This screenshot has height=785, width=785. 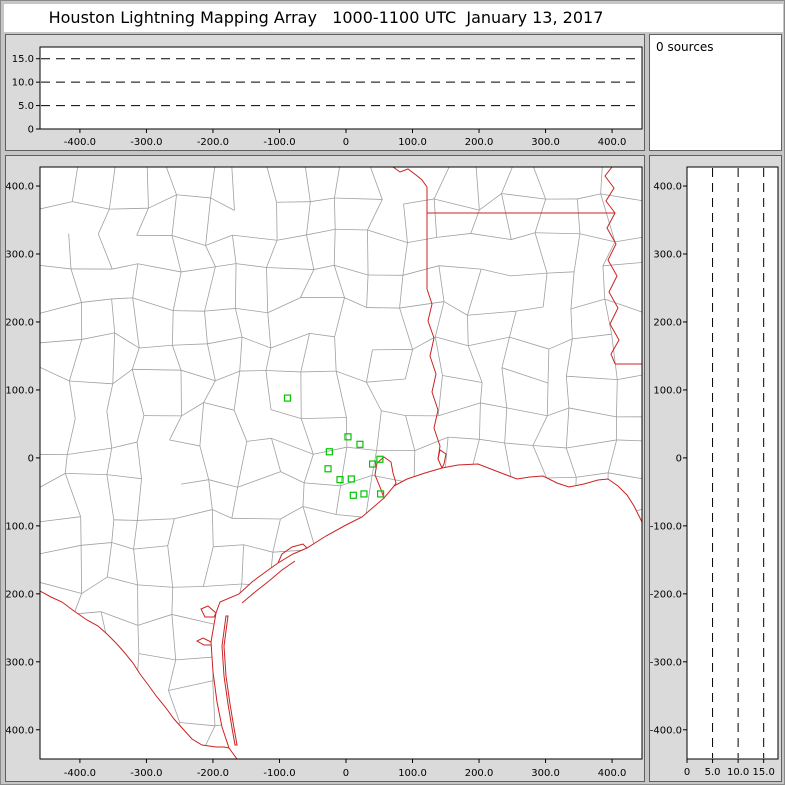 I want to click on mexico-area, so click(x=138, y=675).